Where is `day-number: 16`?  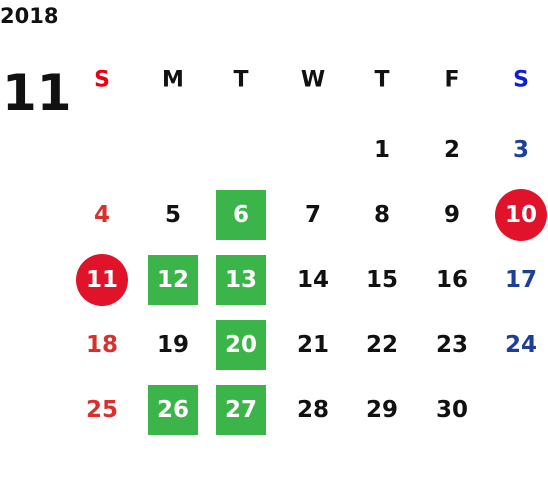
day-number: 16 is located at coordinates (452, 280).